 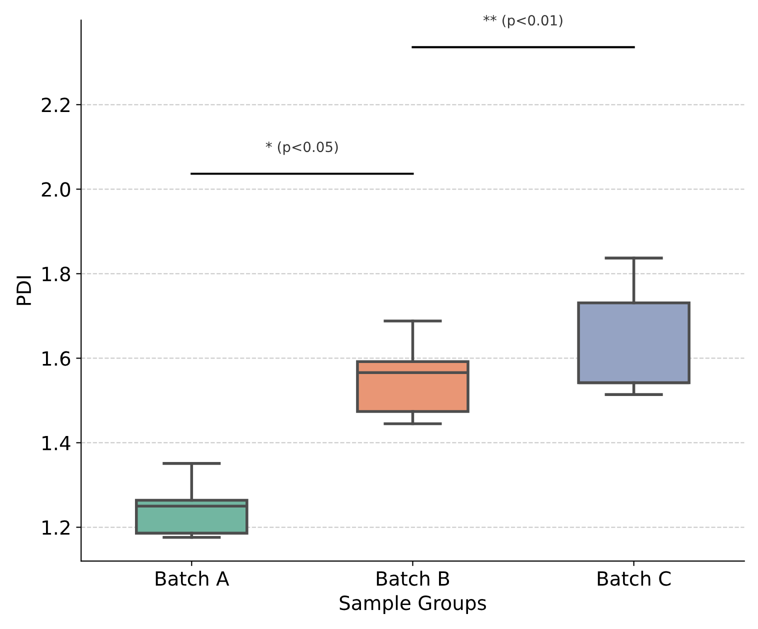 What do you see at coordinates (56, 274) in the screenshot?
I see `y-tick-label: 1.8` at bounding box center [56, 274].